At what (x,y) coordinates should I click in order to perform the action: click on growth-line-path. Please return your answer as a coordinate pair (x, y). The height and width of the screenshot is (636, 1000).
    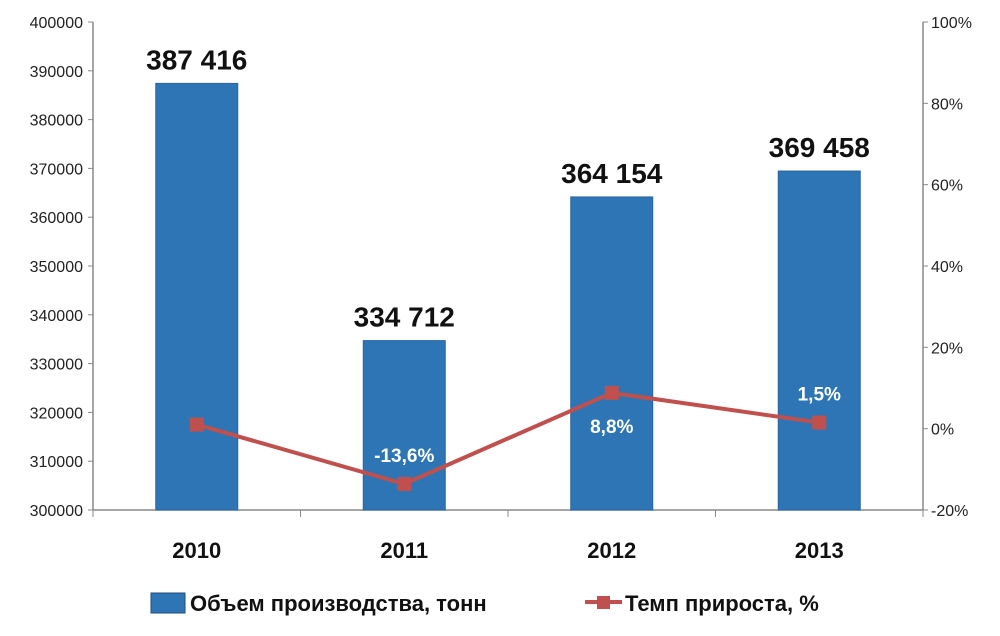
    Looking at the image, I should click on (508, 438).